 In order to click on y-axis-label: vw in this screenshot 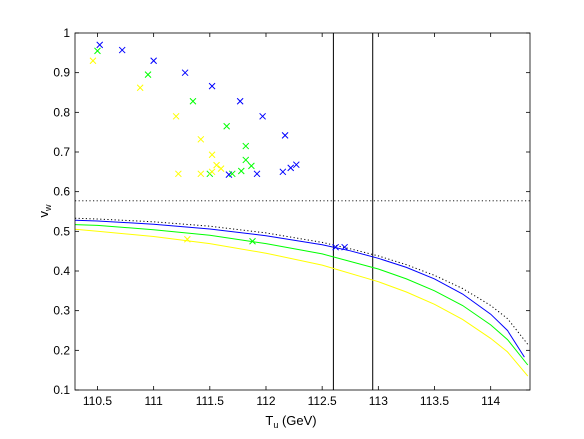, I will do `click(44, 211)`.